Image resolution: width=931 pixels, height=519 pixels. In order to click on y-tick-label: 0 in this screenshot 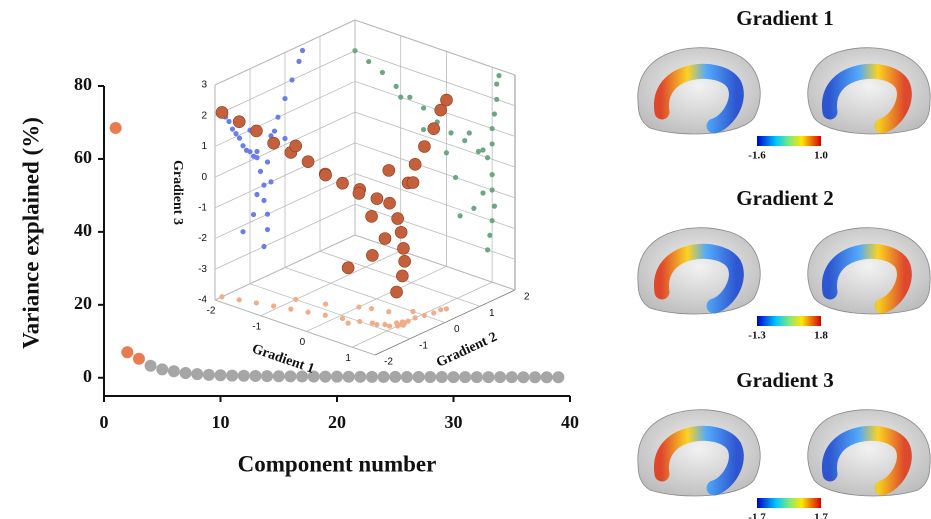, I will do `click(87, 376)`.